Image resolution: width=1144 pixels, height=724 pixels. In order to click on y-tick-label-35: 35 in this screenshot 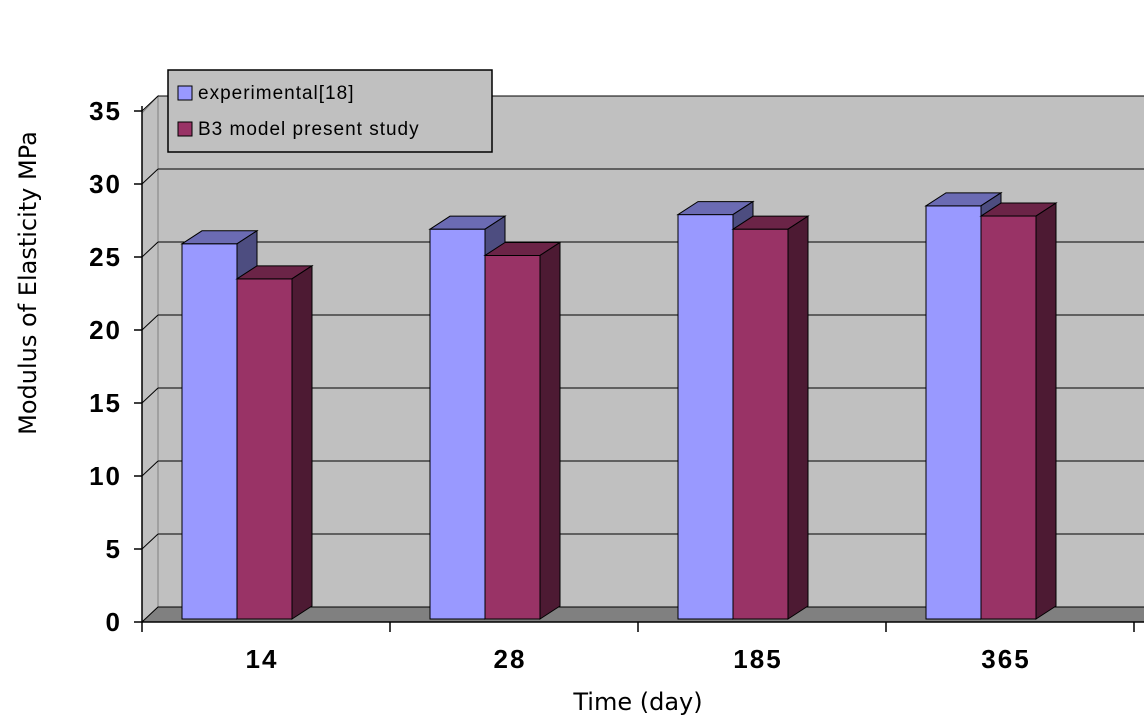, I will do `click(105, 111)`.